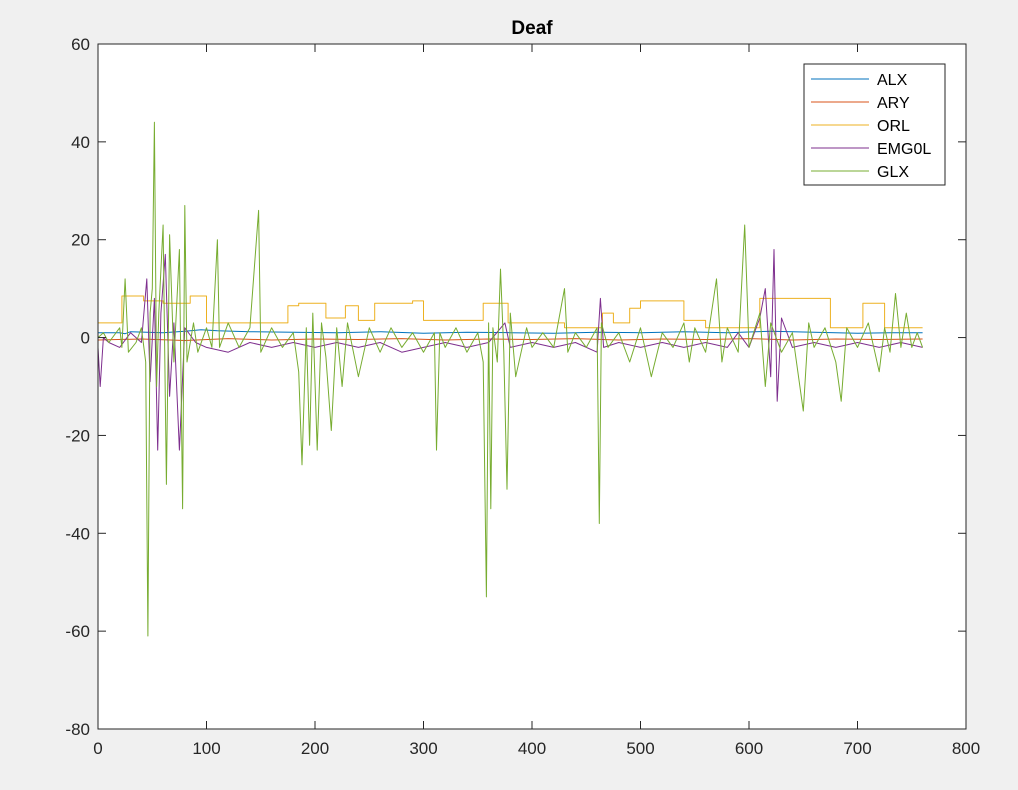 This screenshot has height=790, width=1018. I want to click on y-tick-label: 40, so click(80, 142).